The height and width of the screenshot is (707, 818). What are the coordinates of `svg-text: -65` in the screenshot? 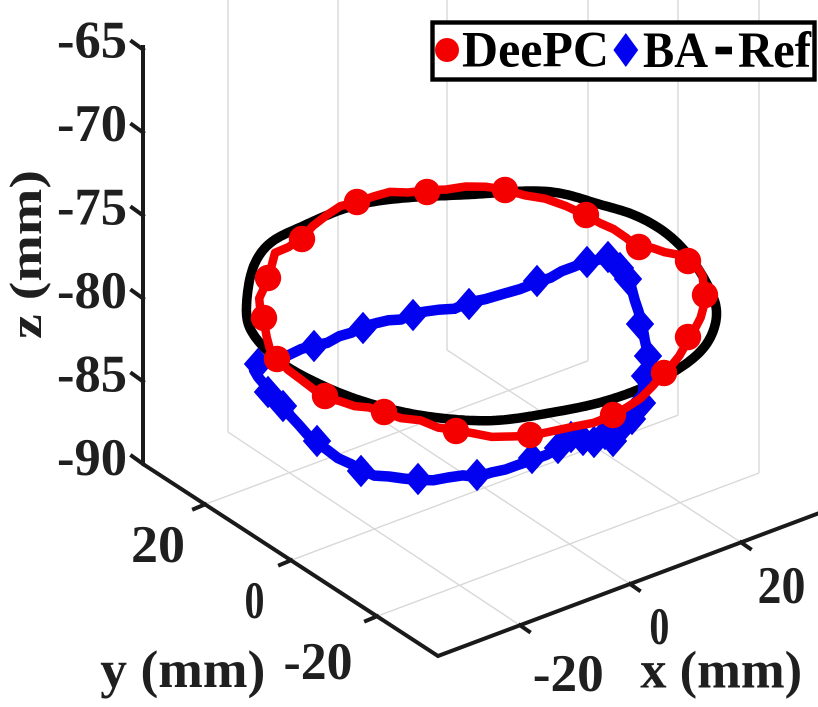 It's located at (92, 41).